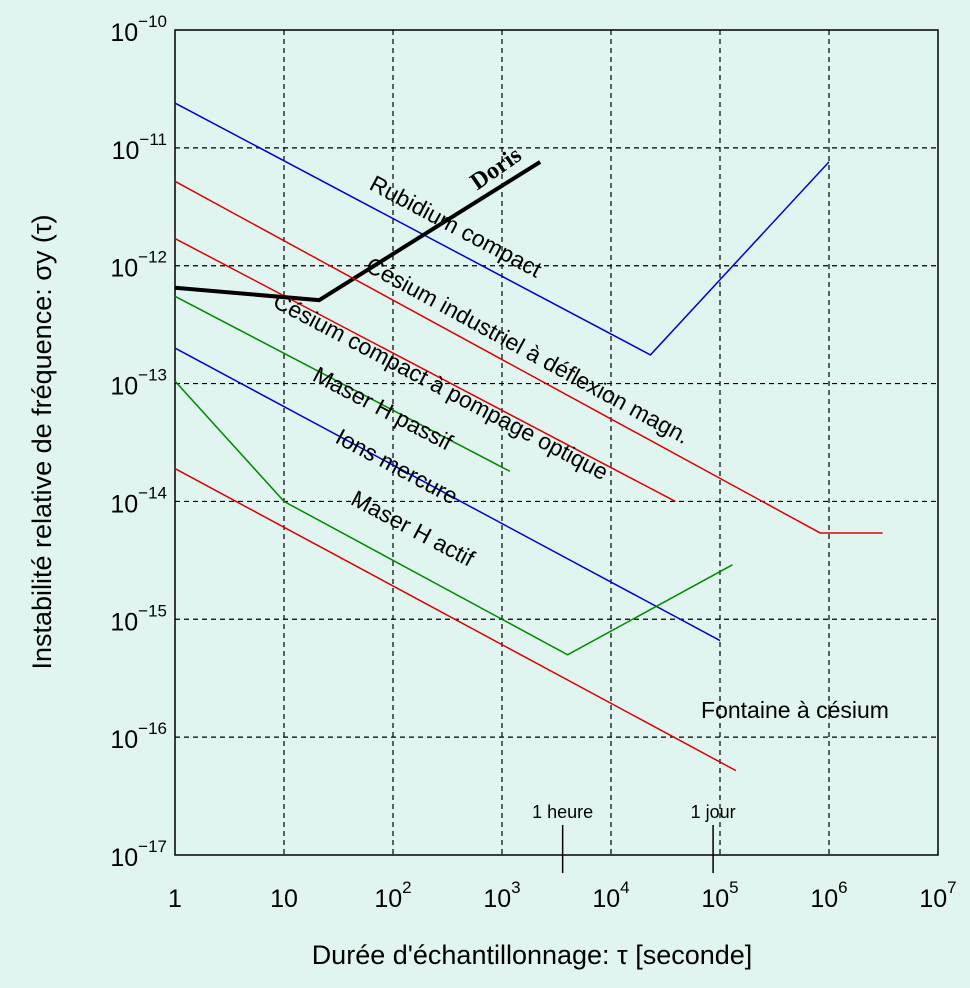 The height and width of the screenshot is (988, 970). What do you see at coordinates (562, 812) in the screenshot?
I see `annotation-label: 1 heure` at bounding box center [562, 812].